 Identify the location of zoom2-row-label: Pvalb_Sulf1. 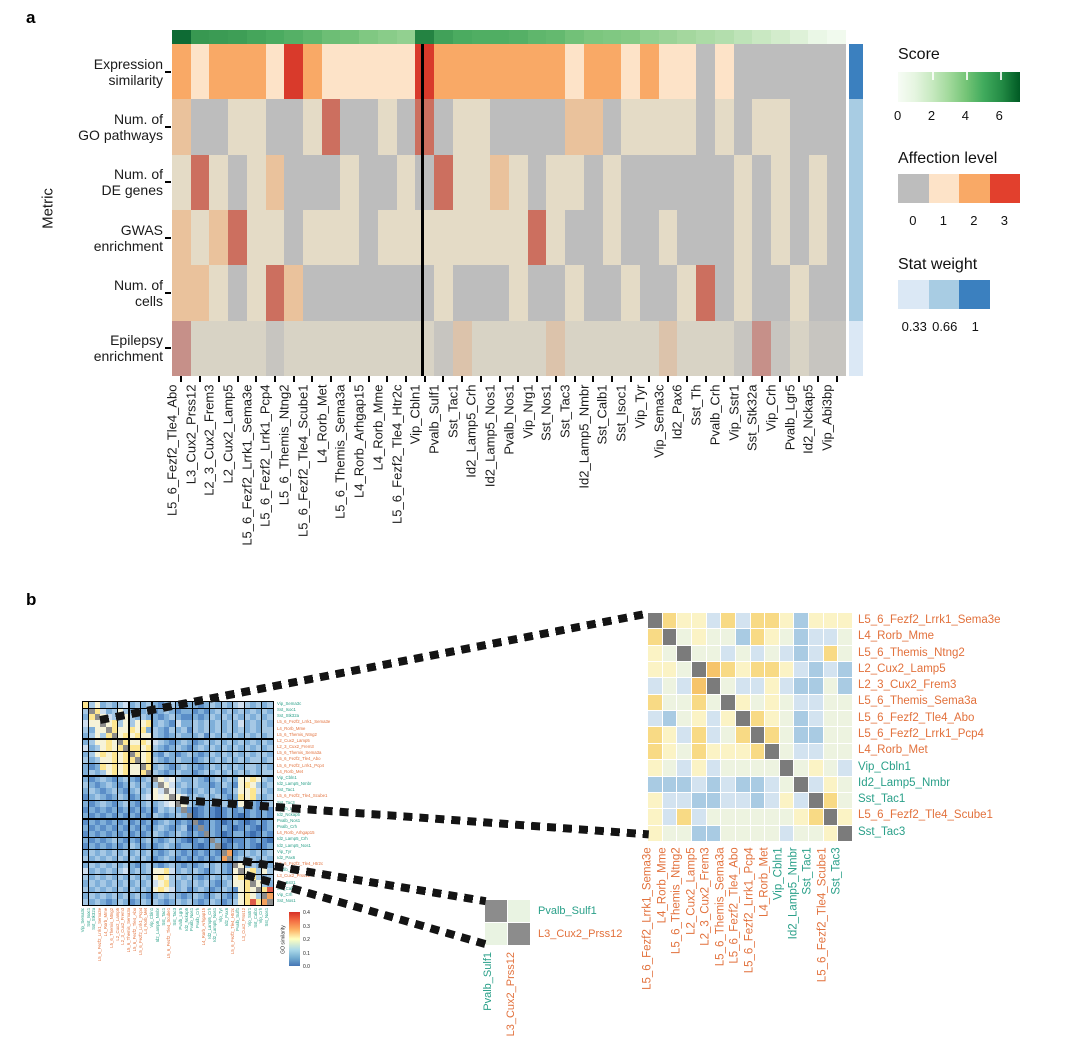
(567, 911).